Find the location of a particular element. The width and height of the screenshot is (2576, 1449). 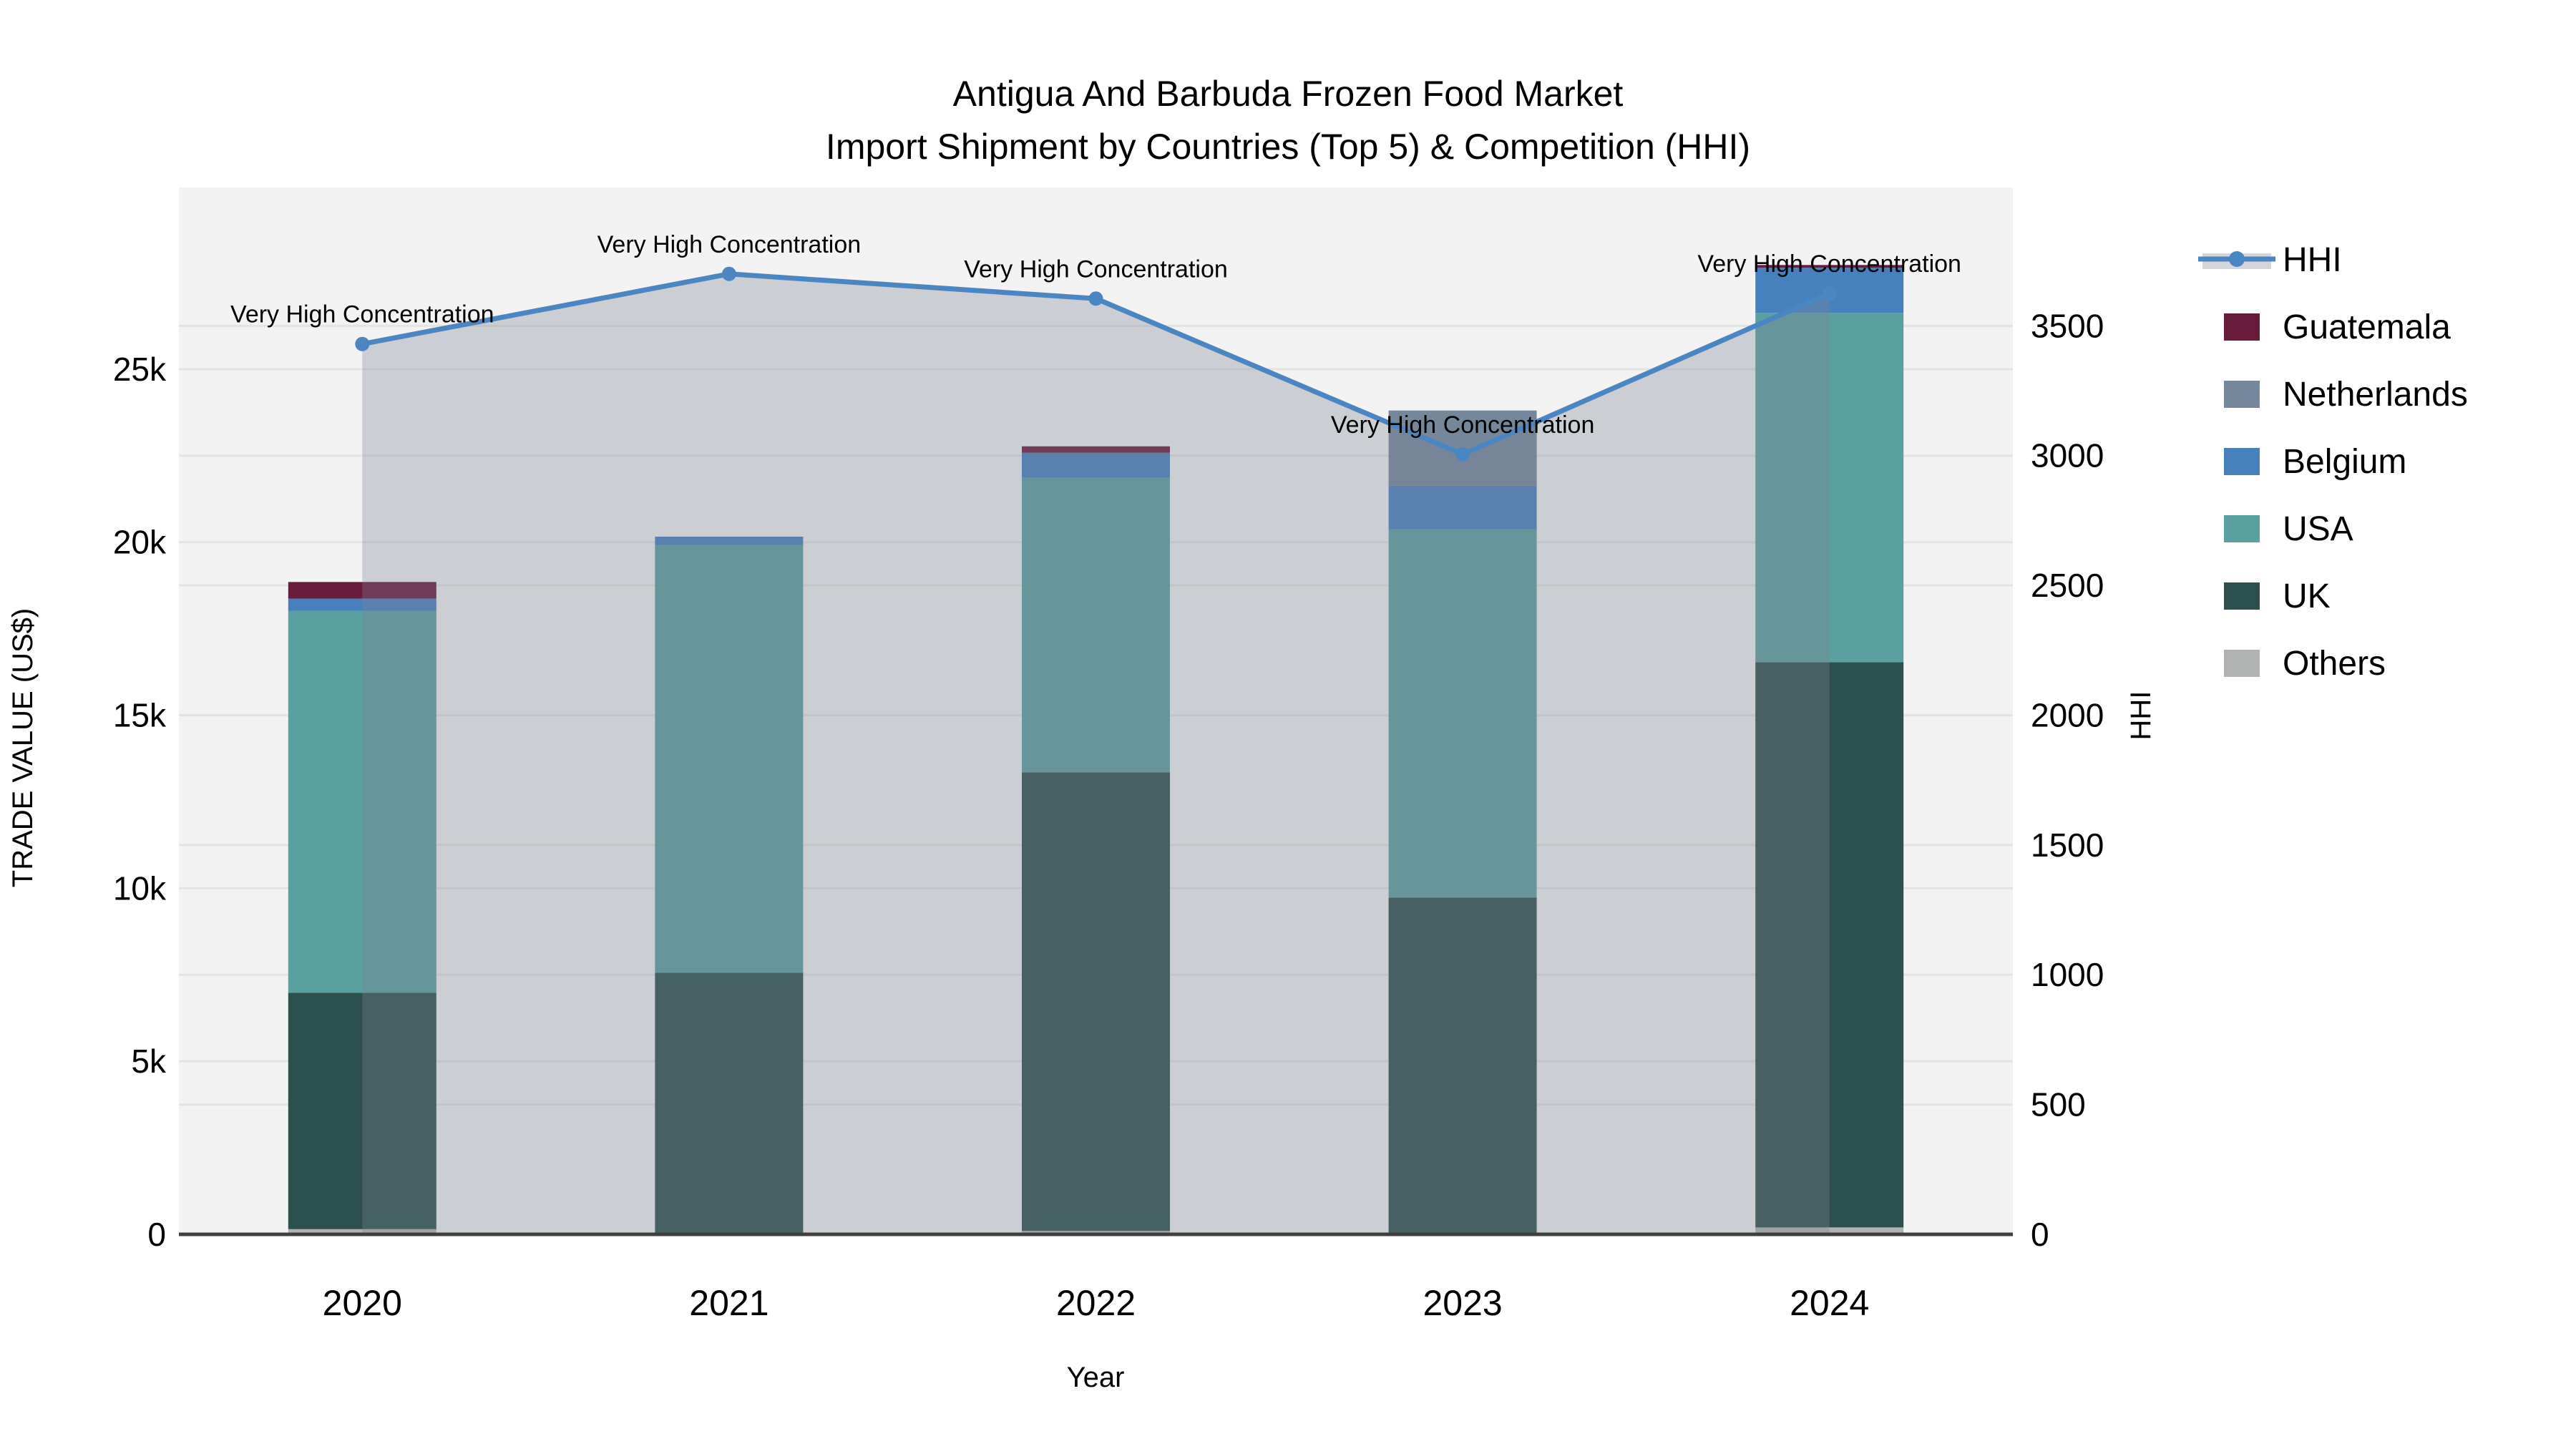

bar-segment-usa-2022 is located at coordinates (1096, 625).